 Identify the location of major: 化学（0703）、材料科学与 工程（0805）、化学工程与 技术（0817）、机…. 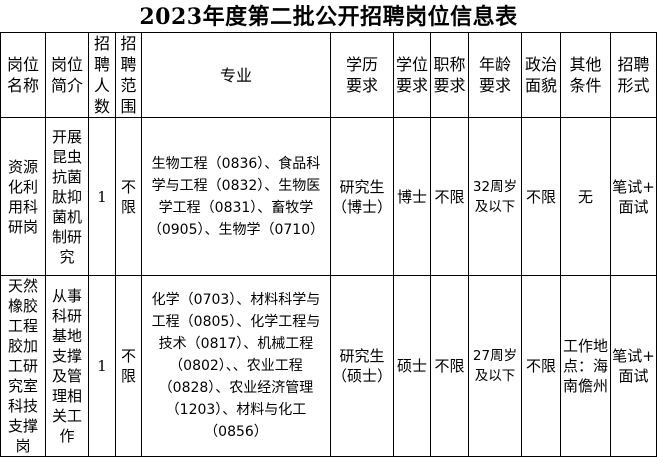
(236, 366).